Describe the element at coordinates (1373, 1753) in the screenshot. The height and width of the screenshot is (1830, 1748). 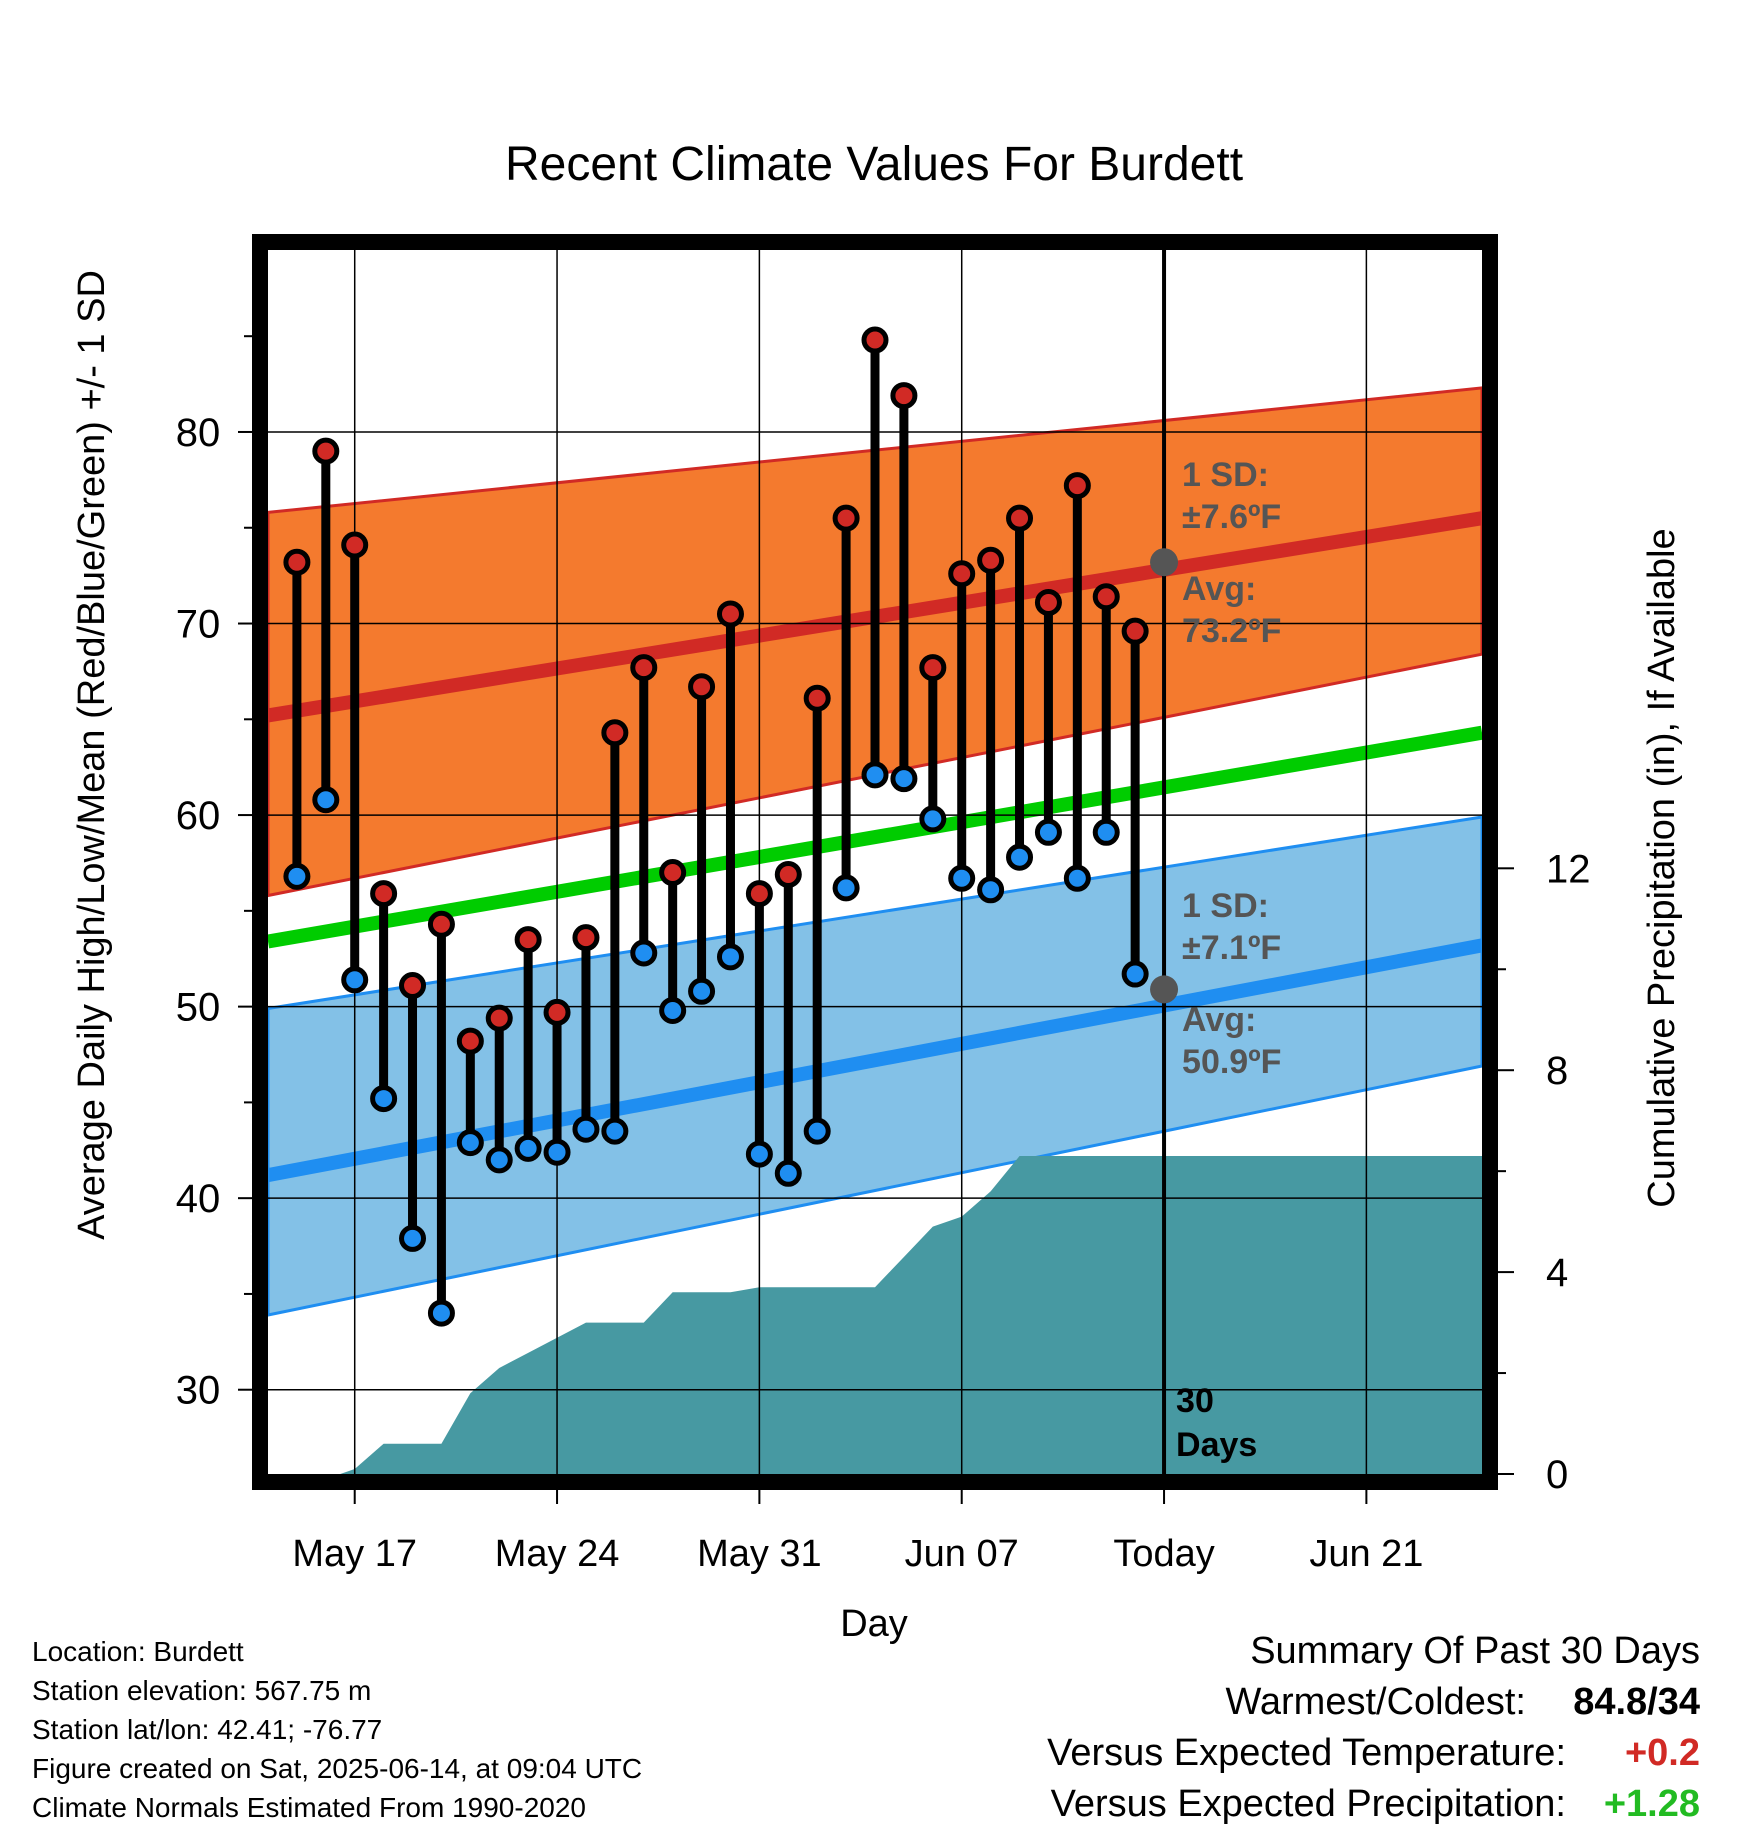
I see `temp-row: Versus Expected Temperature: +0.2` at that location.